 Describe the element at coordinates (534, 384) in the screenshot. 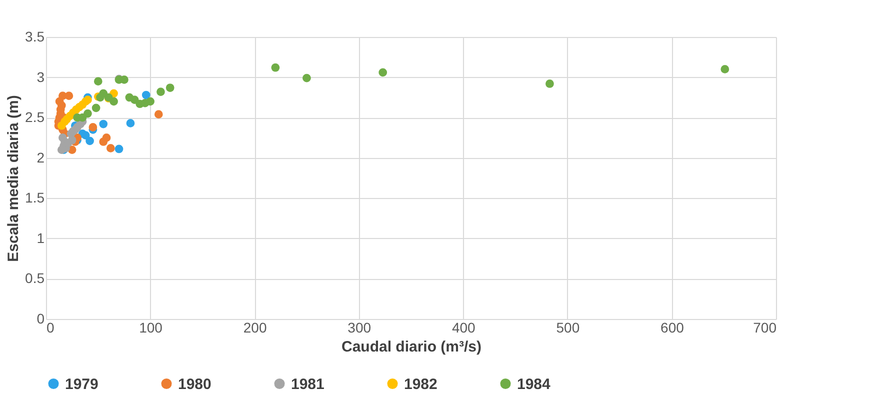

I see `legend-label: 1984` at that location.